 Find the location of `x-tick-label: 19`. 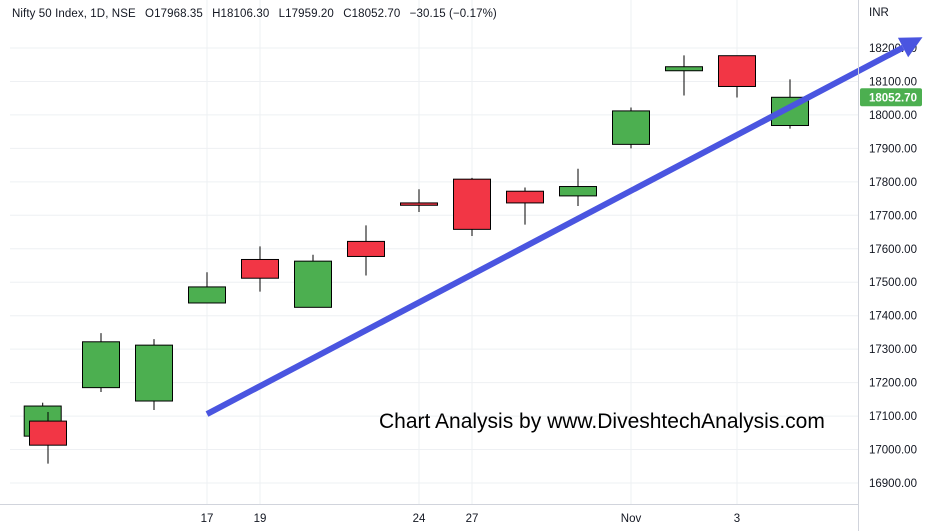

x-tick-label: 19 is located at coordinates (260, 519).